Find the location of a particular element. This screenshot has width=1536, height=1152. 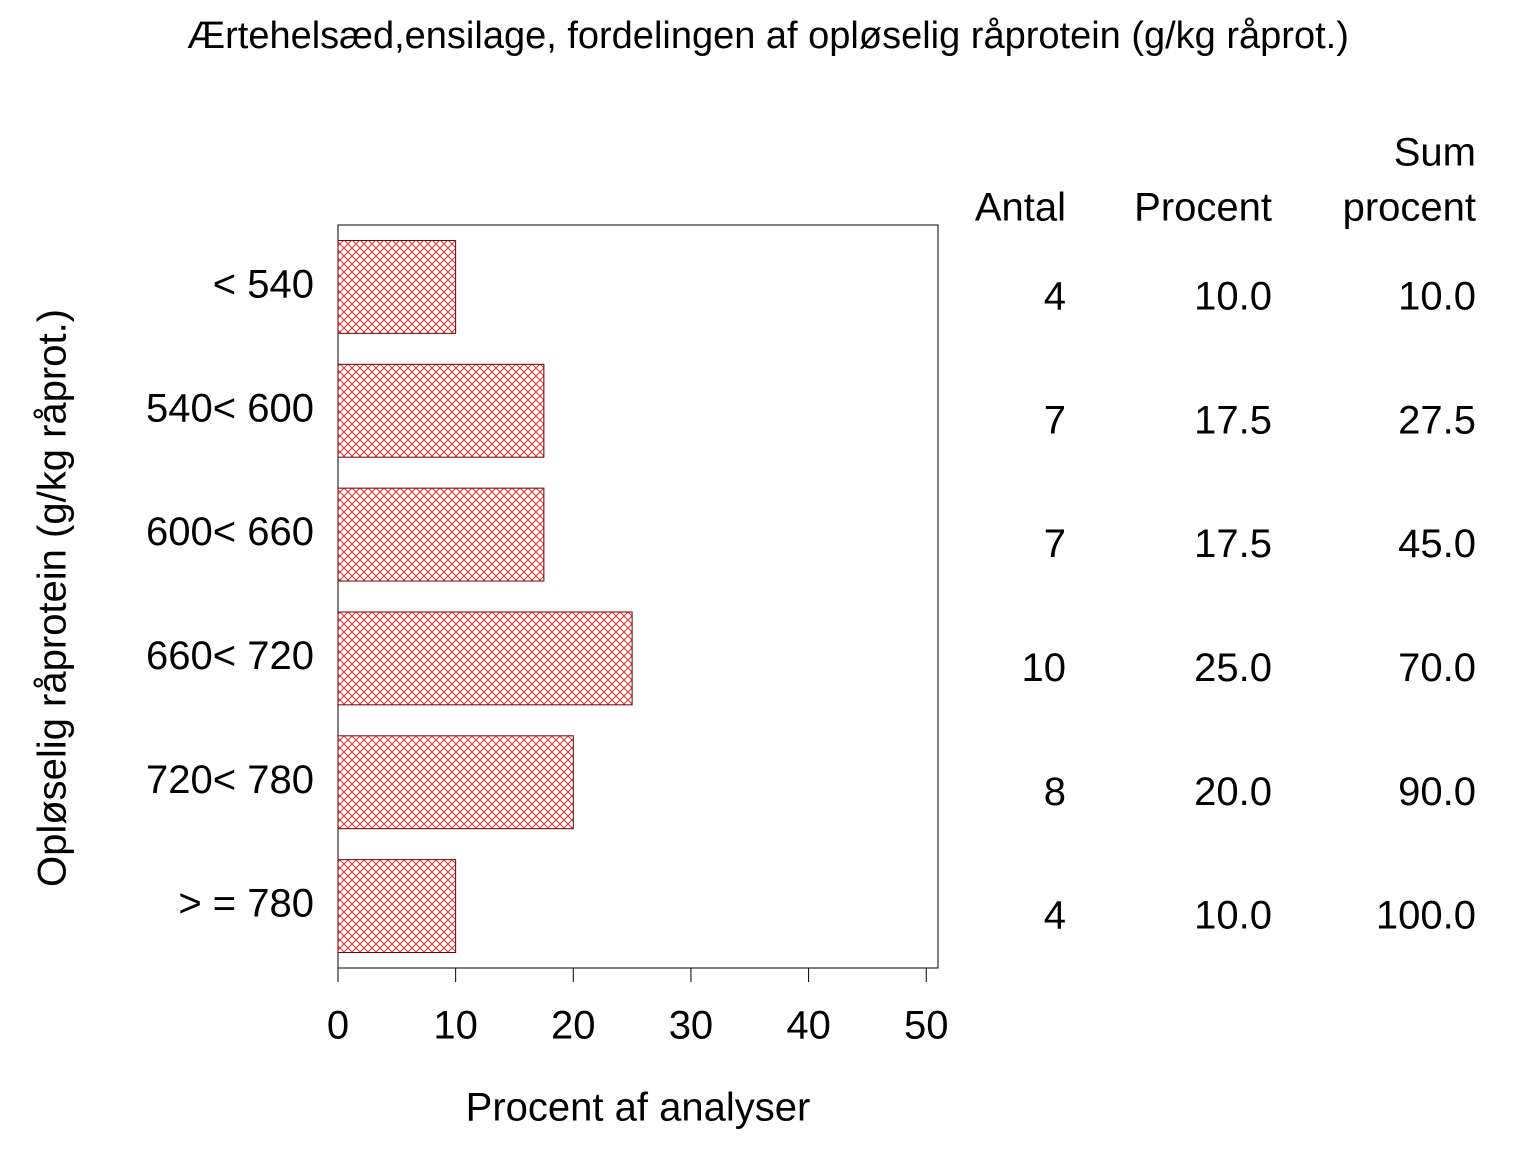

y-tick-label: 720< 780 is located at coordinates (230, 780).